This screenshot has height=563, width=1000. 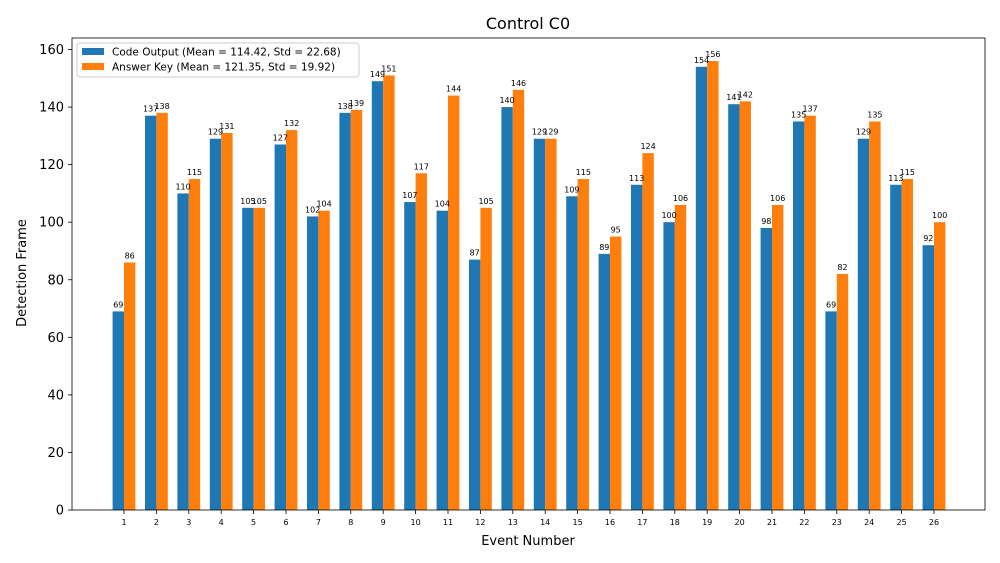 What do you see at coordinates (528, 23) in the screenshot?
I see `chart-title: Control C0` at bounding box center [528, 23].